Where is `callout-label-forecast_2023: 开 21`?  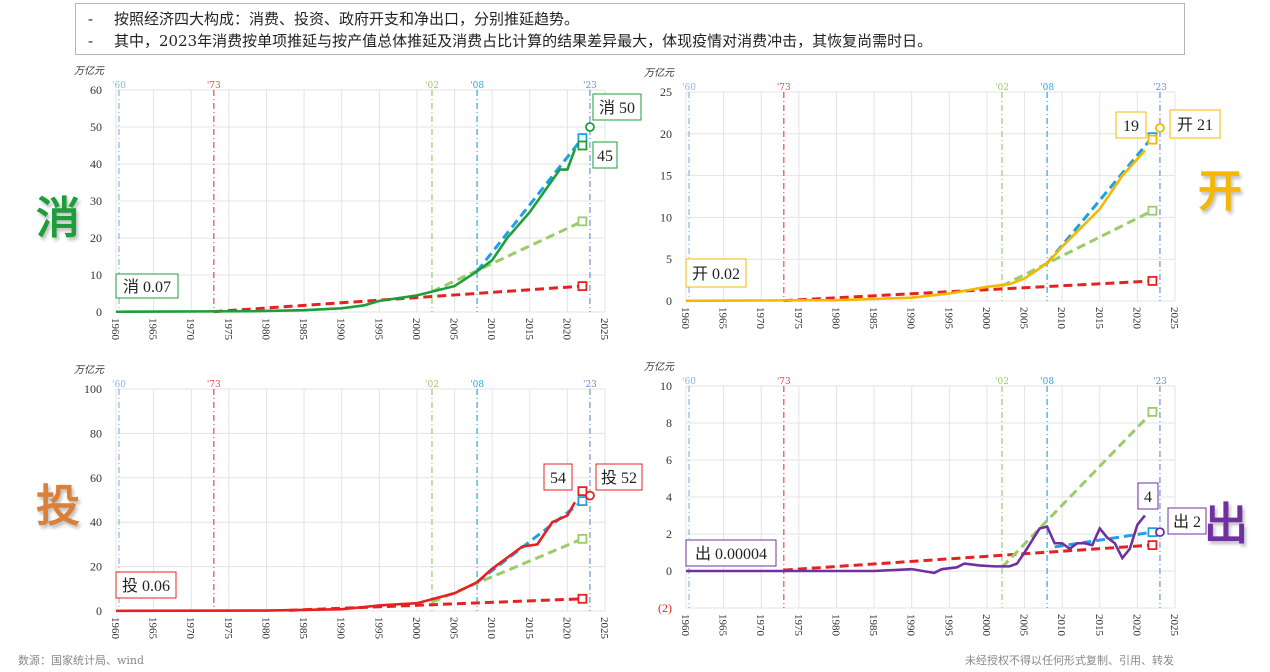
callout-label-forecast_2023: 开 21 is located at coordinates (1195, 125).